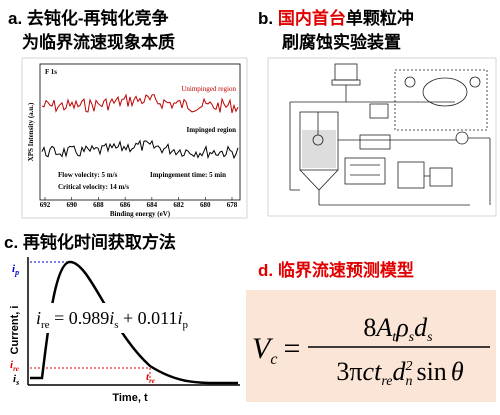 This screenshot has height=415, width=500. Describe the element at coordinates (80, 318) in the screenshot. I see `term: = 0.989` at that location.